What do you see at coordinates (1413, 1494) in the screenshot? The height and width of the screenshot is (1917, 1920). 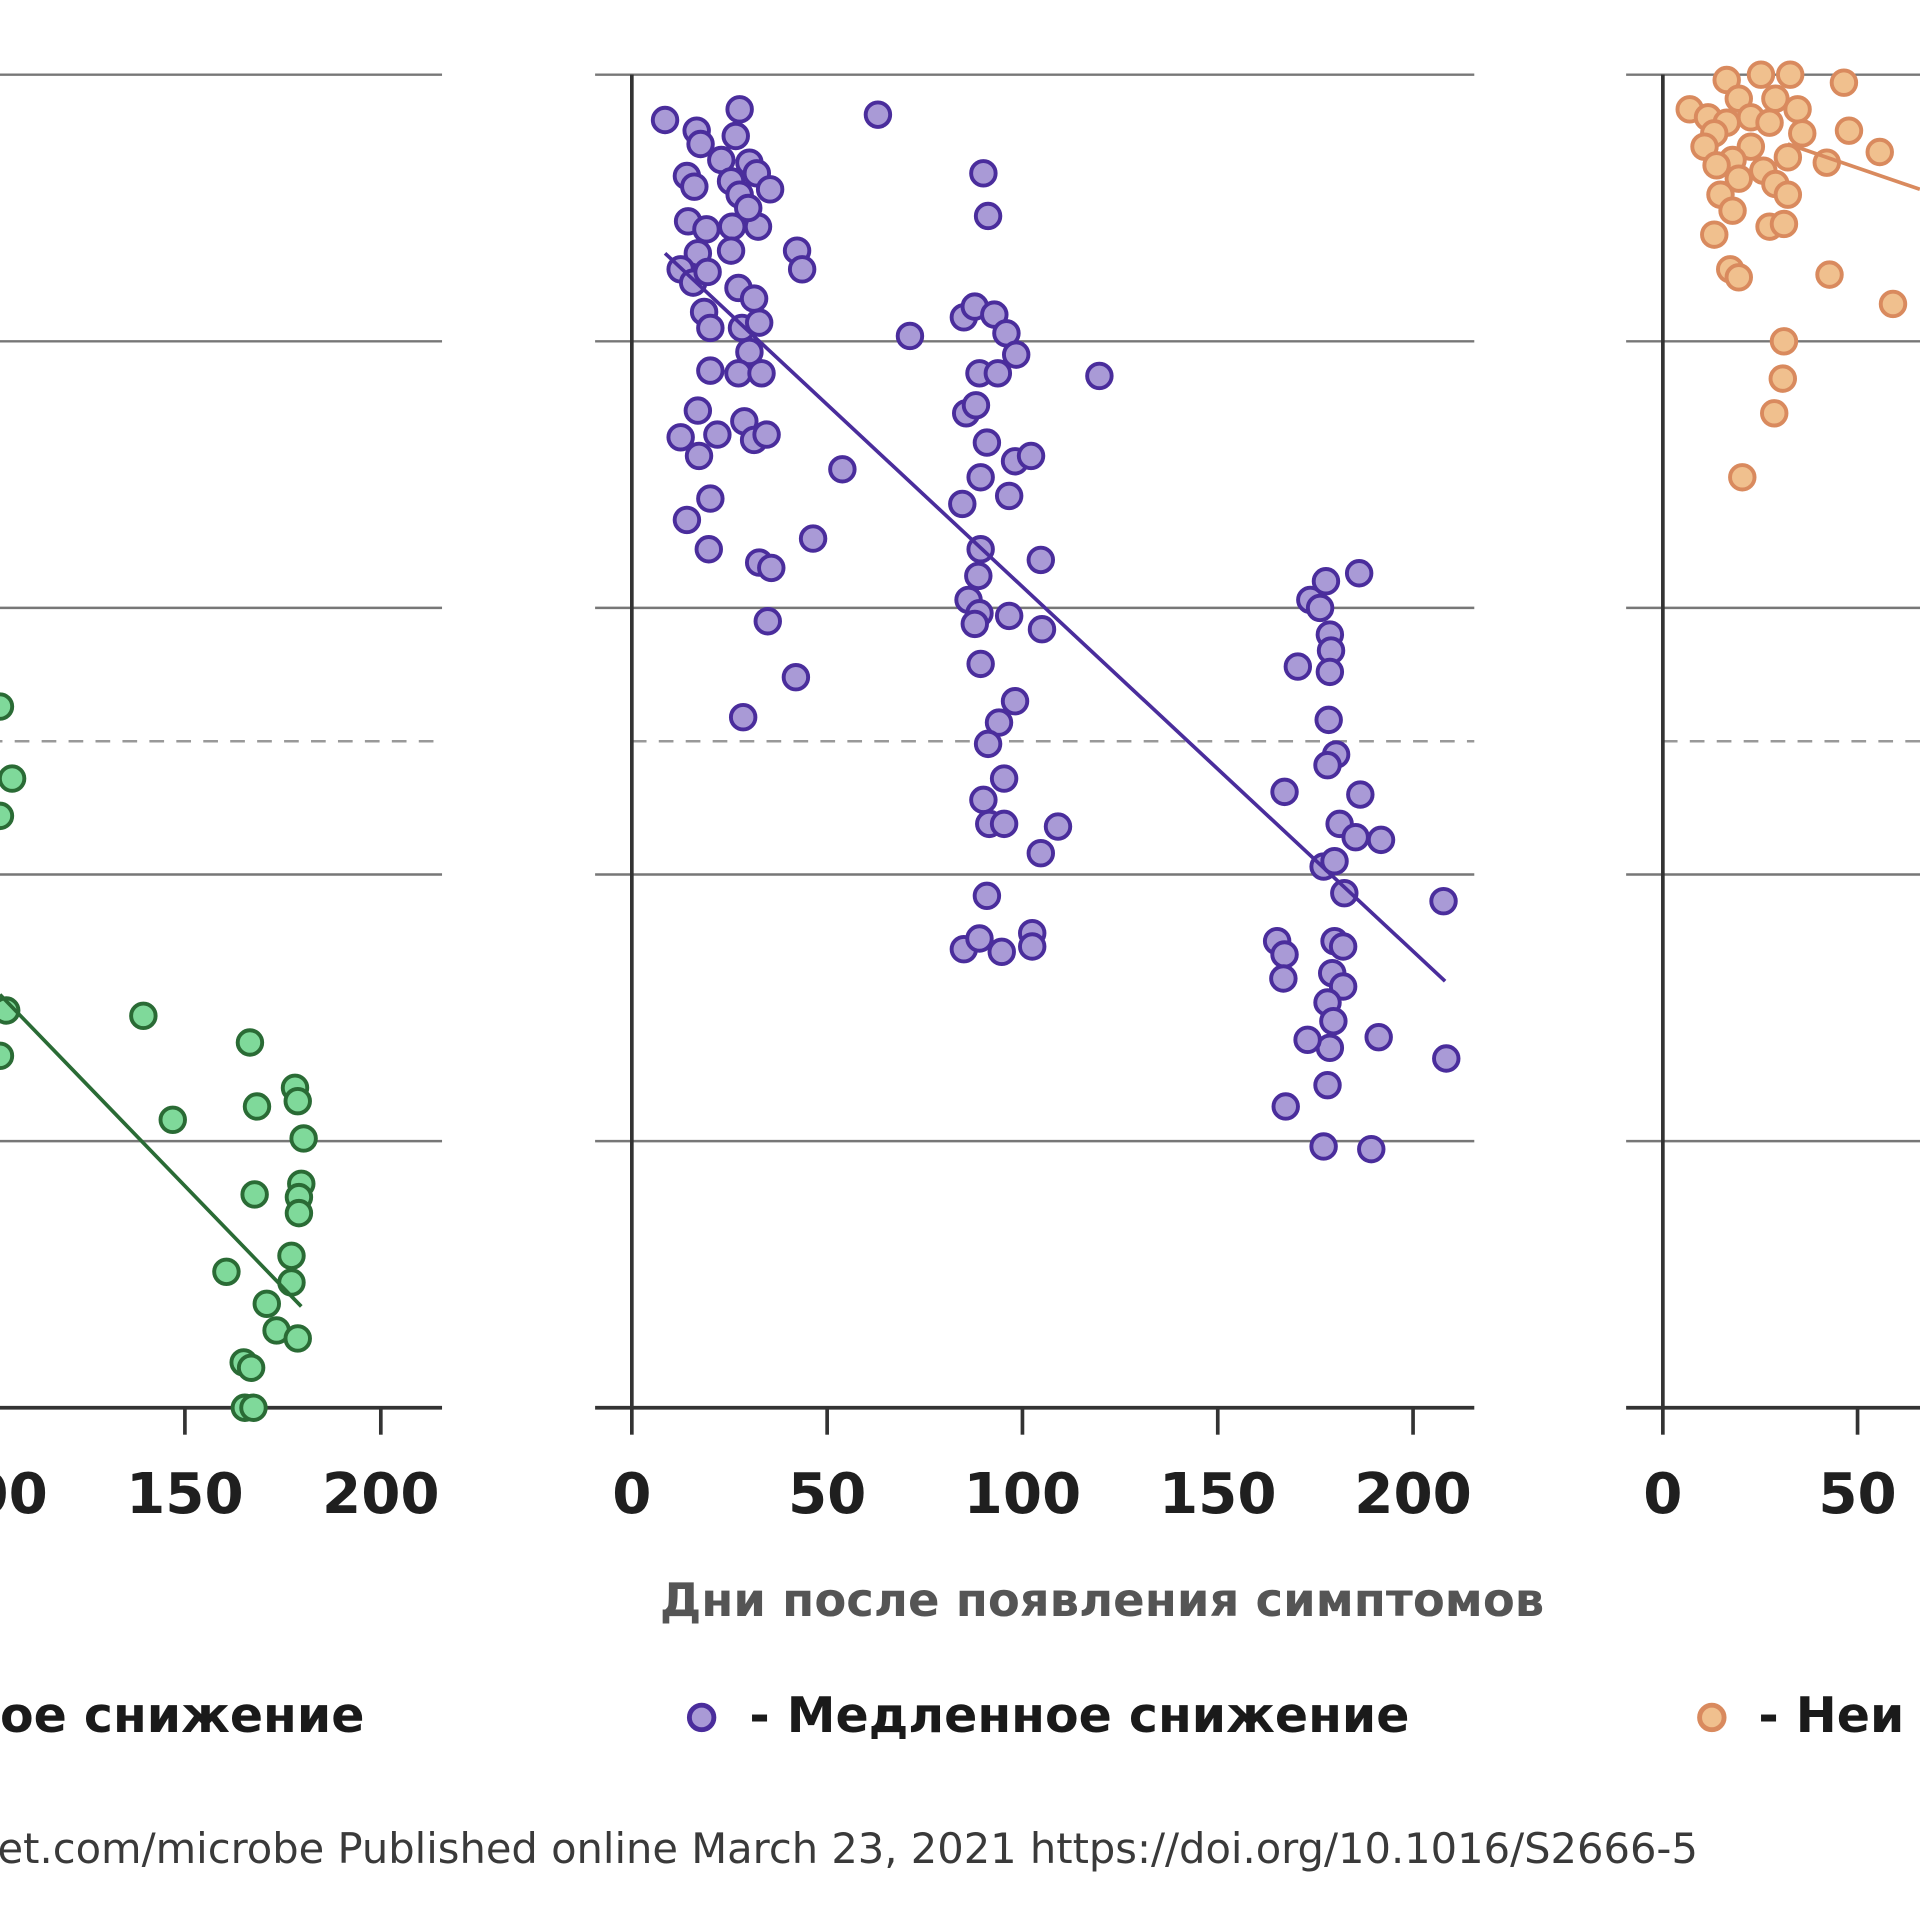 I see `x-tick-label: 200` at bounding box center [1413, 1494].